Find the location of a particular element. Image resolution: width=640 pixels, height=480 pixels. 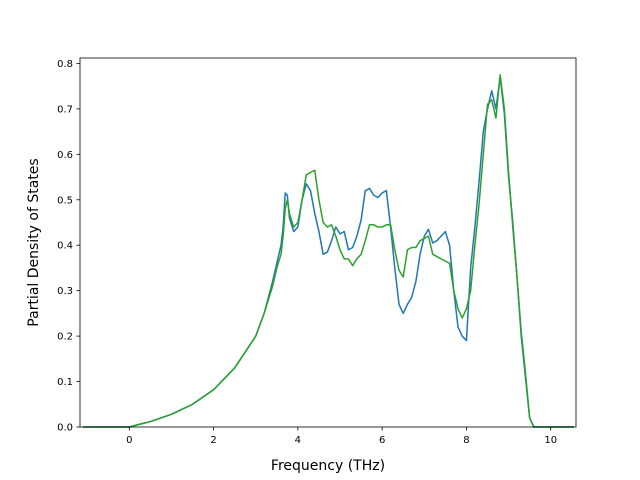

x-tick-label: 2 is located at coordinates (213, 440).